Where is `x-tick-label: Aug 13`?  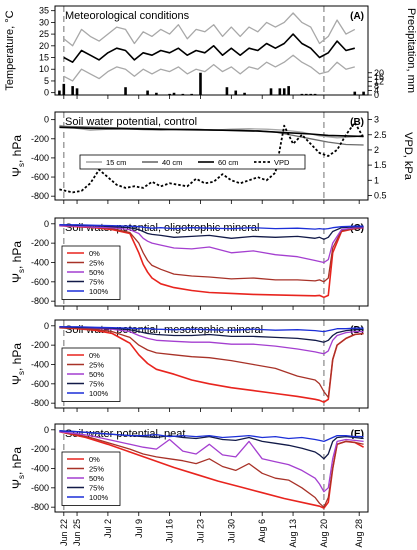 x-tick-label: Aug 13 is located at coordinates (293, 533).